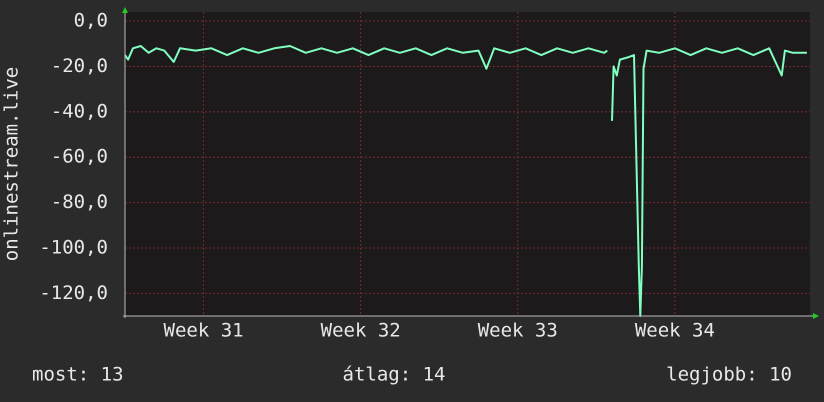 This screenshot has height=402, width=824. I want to click on footer-best: legjobb: 10, so click(729, 375).